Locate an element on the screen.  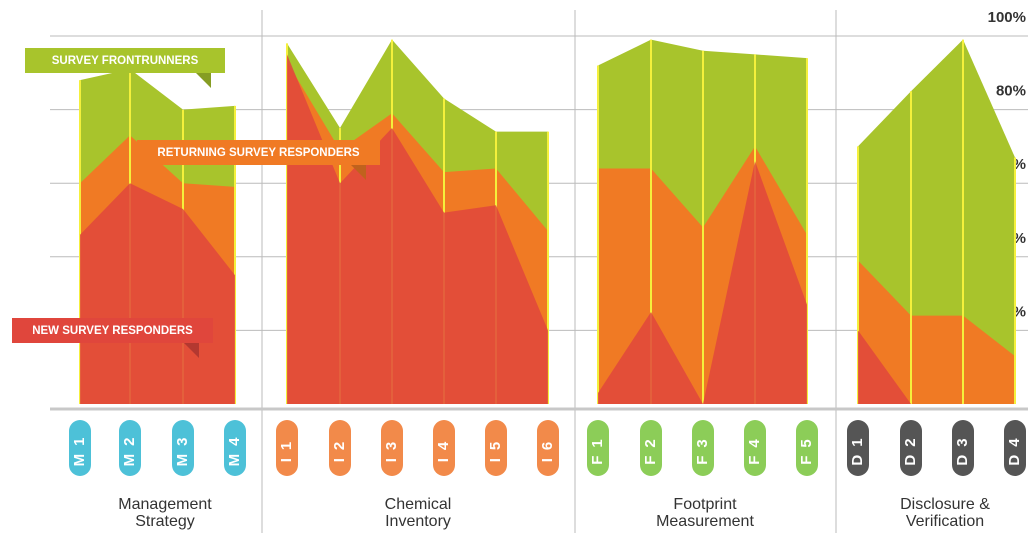
x-tick-label: I1 is located at coordinates (286, 448).